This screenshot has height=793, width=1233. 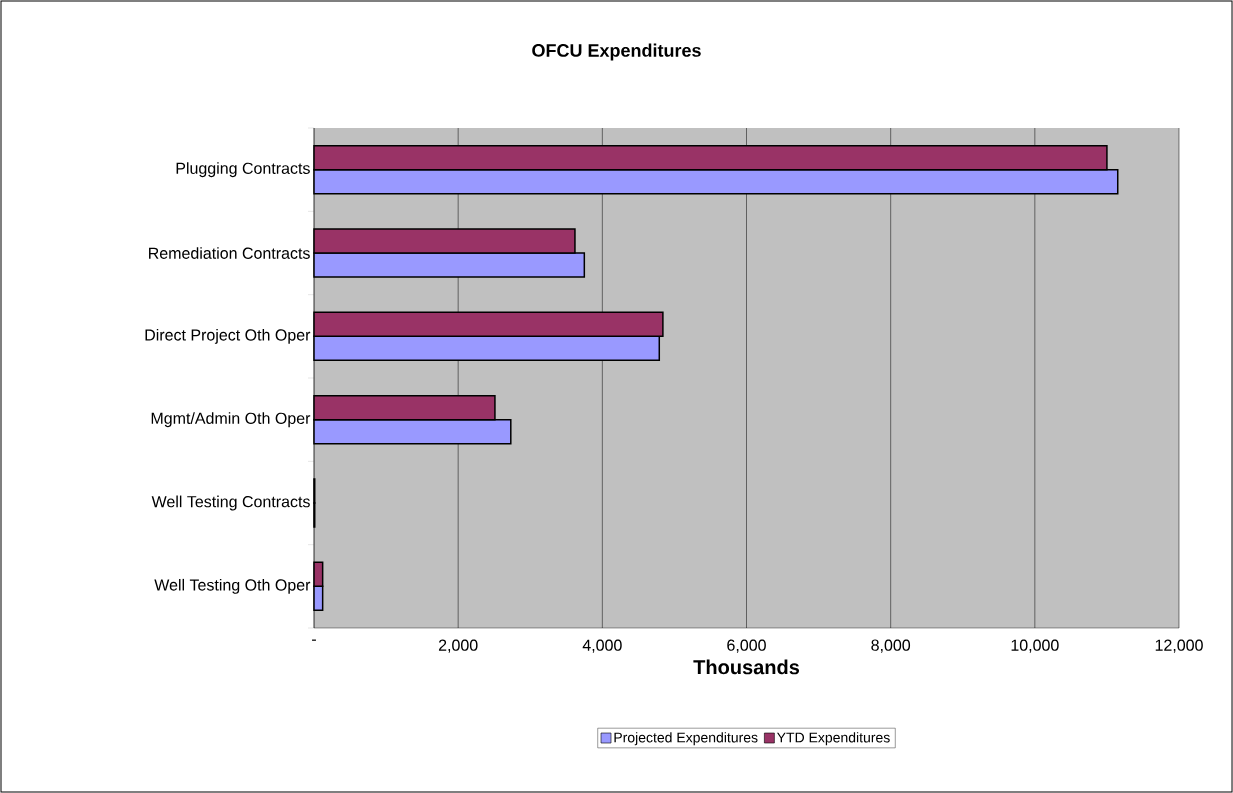 What do you see at coordinates (833, 739) in the screenshot?
I see `legend-label: YTD Expenditures` at bounding box center [833, 739].